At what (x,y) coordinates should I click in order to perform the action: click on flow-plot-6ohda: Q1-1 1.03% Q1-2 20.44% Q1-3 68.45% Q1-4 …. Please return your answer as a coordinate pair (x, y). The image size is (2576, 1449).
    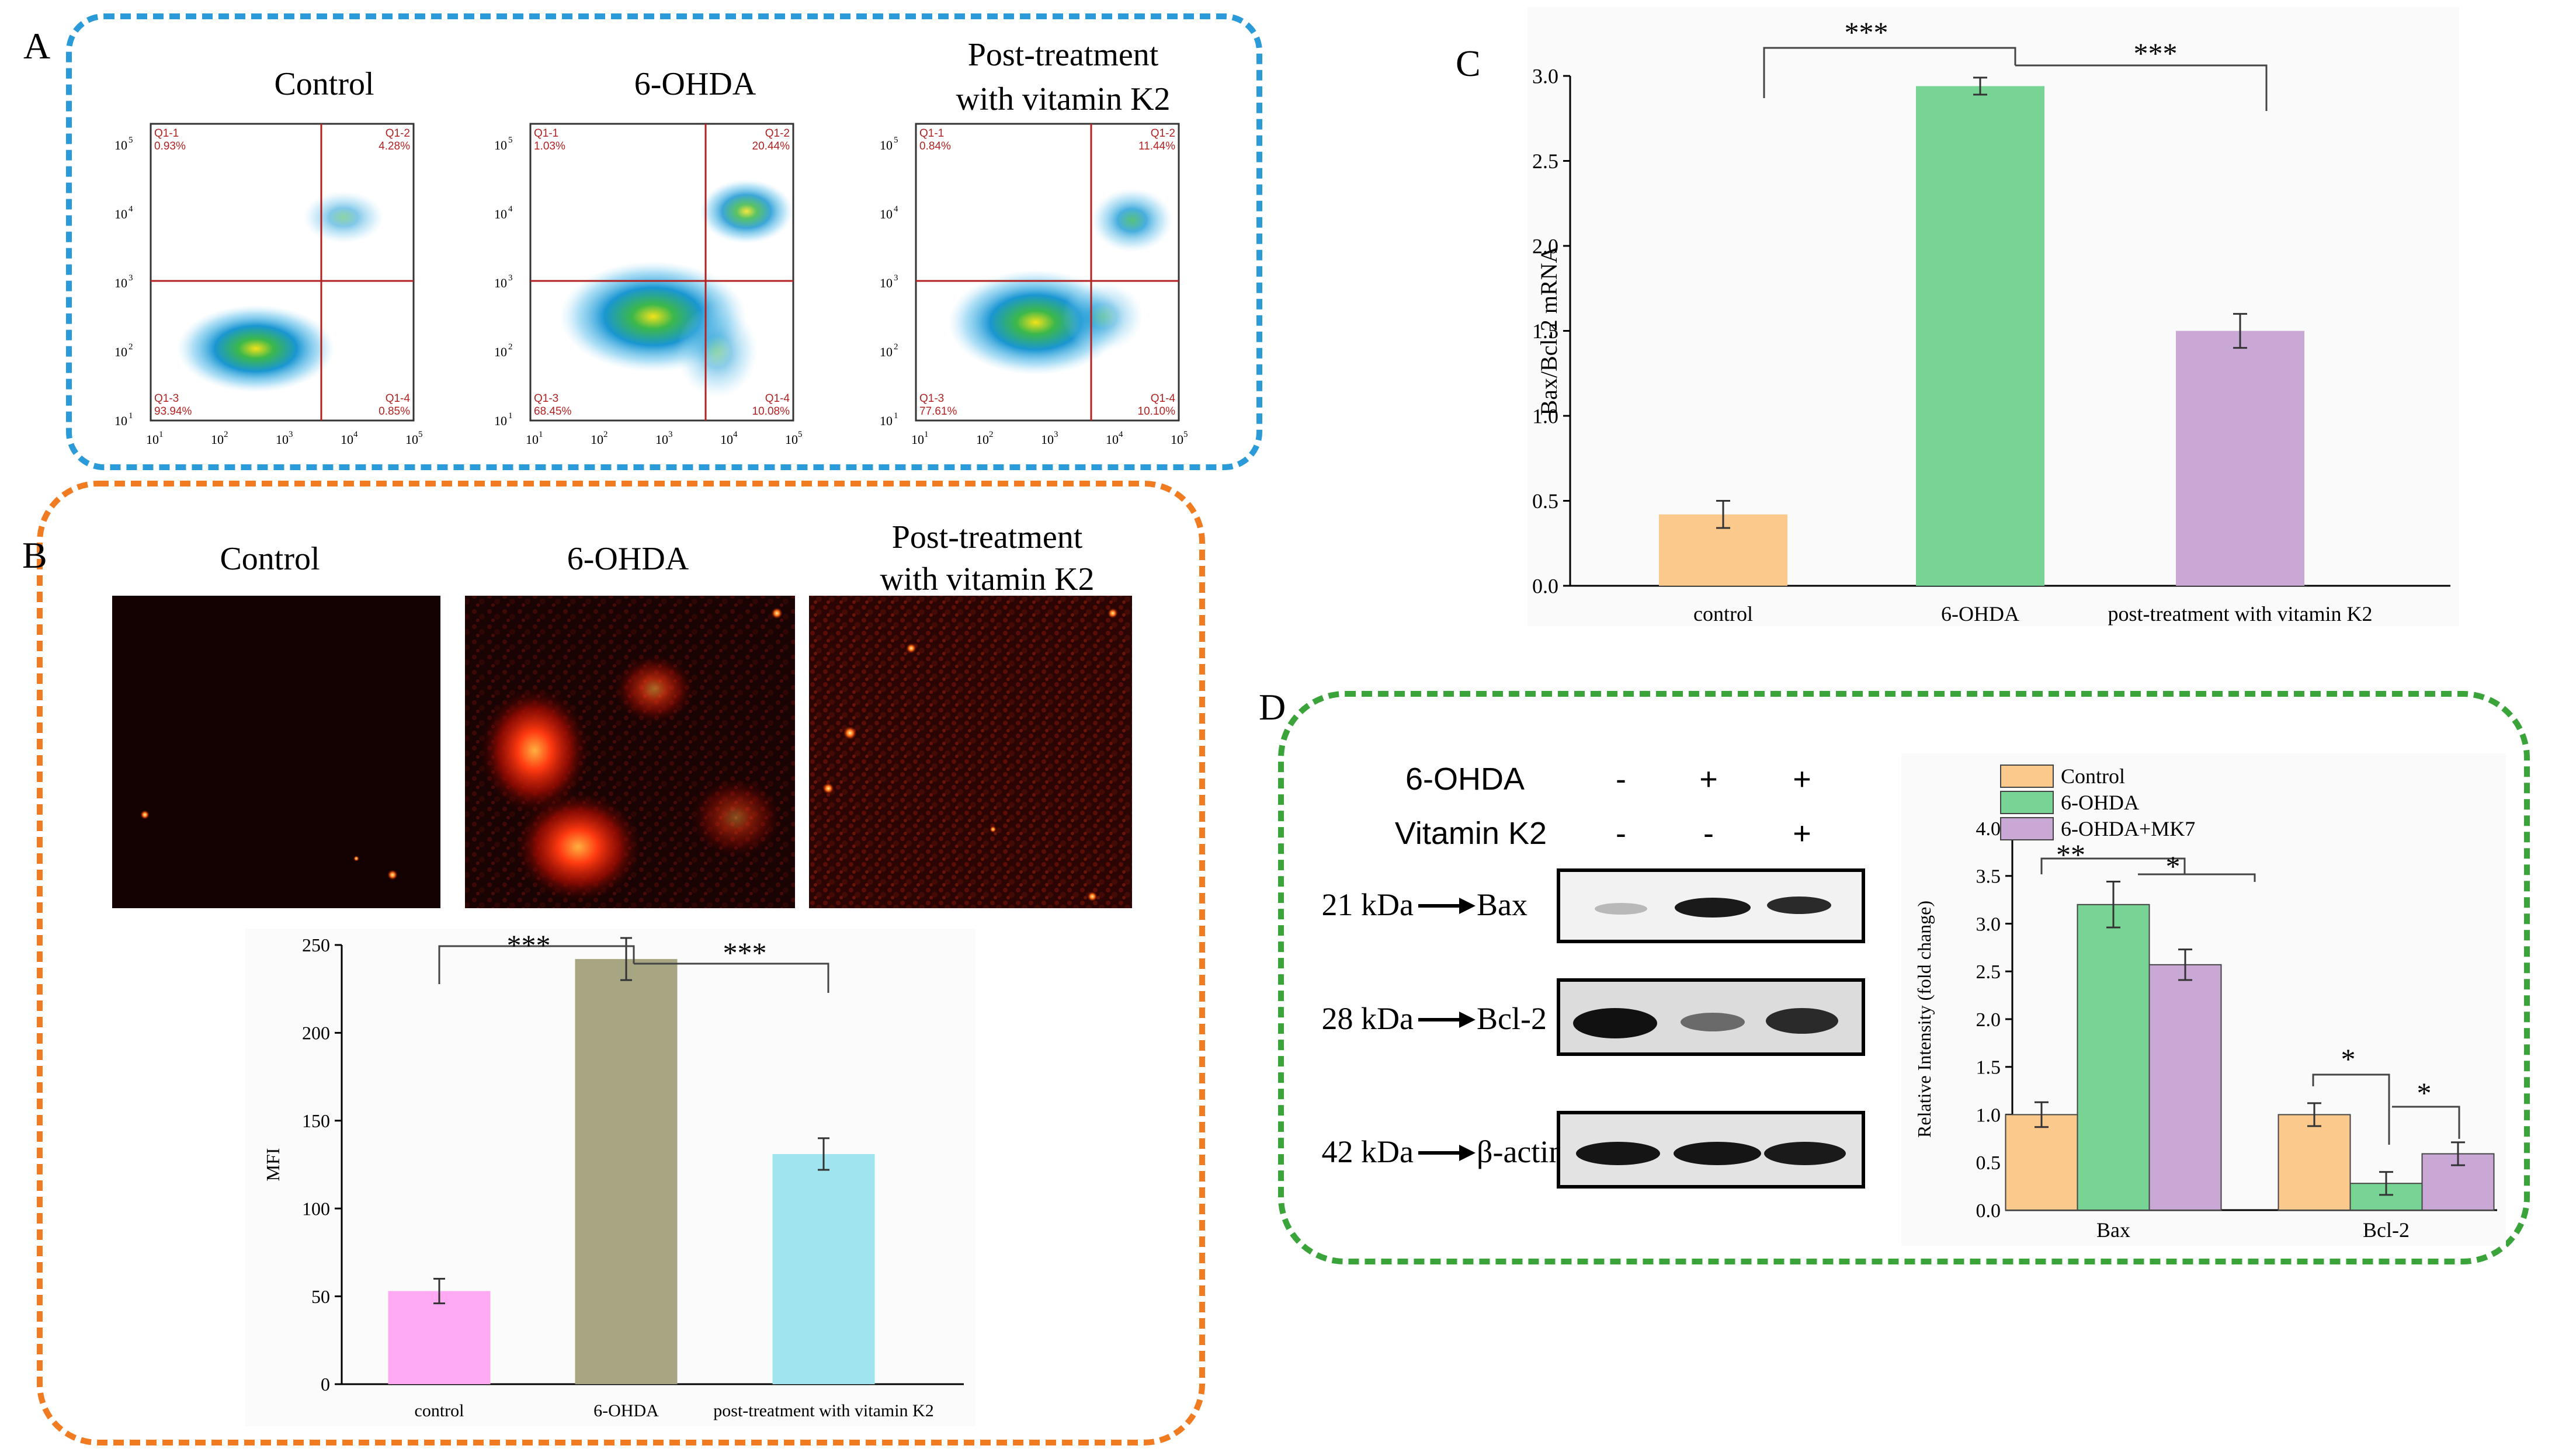
    Looking at the image, I should click on (661, 272).